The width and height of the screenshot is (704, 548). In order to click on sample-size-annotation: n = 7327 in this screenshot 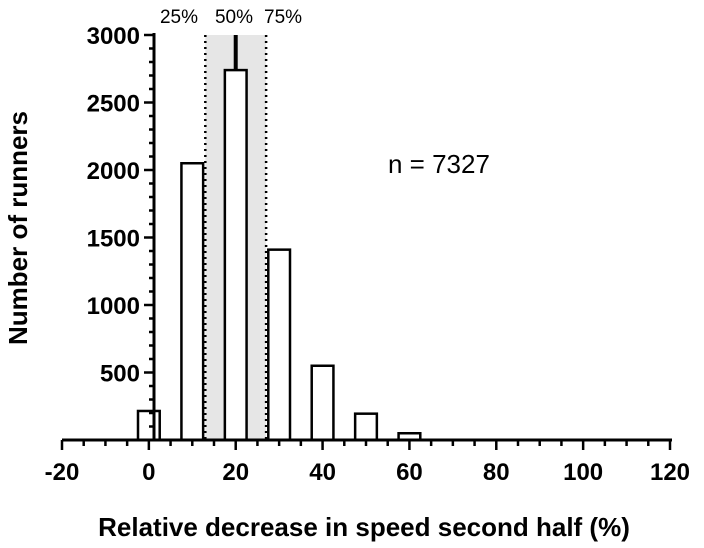, I will do `click(439, 164)`.